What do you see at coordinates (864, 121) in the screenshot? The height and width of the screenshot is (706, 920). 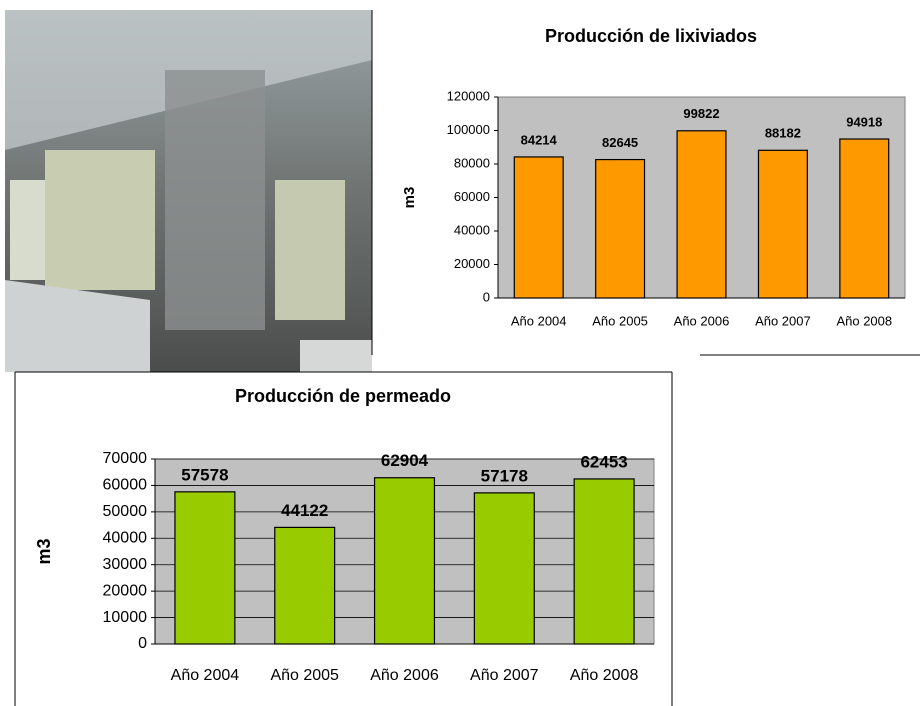 I see `value-label: 94918` at bounding box center [864, 121].